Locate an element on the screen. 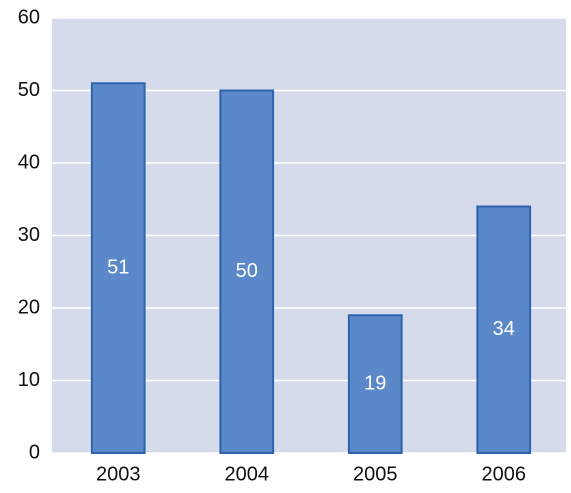  data-label: 34 is located at coordinates (504, 329).